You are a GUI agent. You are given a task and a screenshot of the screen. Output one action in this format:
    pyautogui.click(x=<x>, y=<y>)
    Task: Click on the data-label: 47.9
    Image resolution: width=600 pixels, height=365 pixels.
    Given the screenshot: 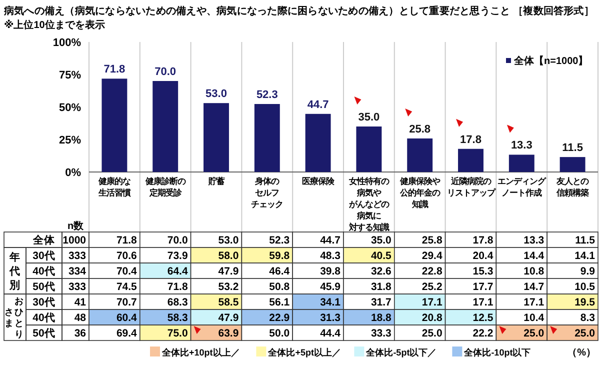 What is the action you would take?
    pyautogui.click(x=228, y=272)
    